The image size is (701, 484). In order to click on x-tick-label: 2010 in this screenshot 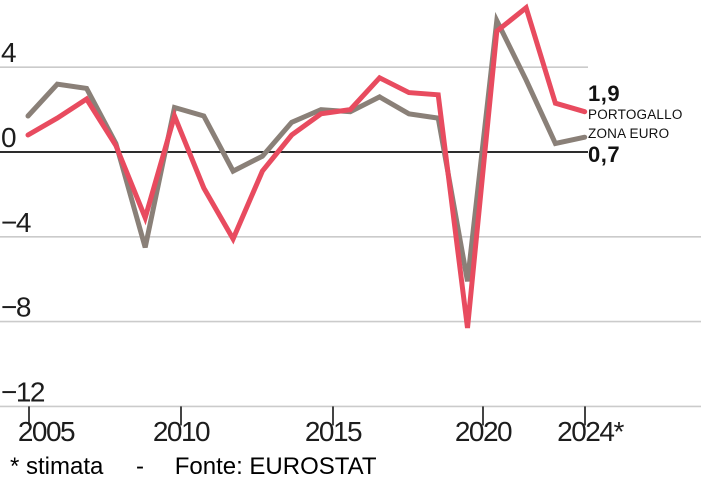, I will do `click(181, 431)`.